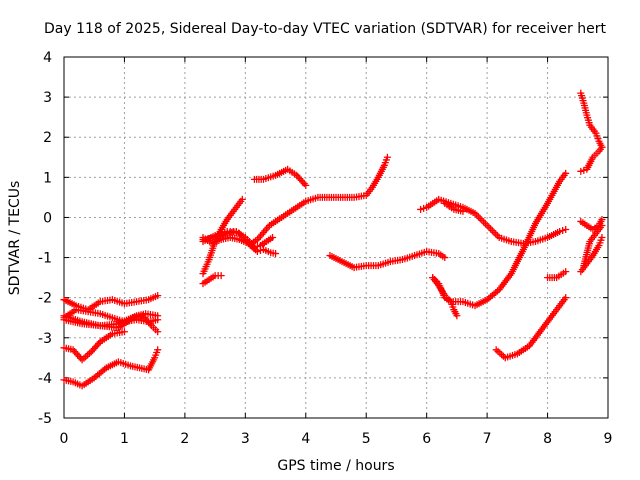  I want to click on y-axis-label: SDTVAR / TECUs, so click(15, 238).